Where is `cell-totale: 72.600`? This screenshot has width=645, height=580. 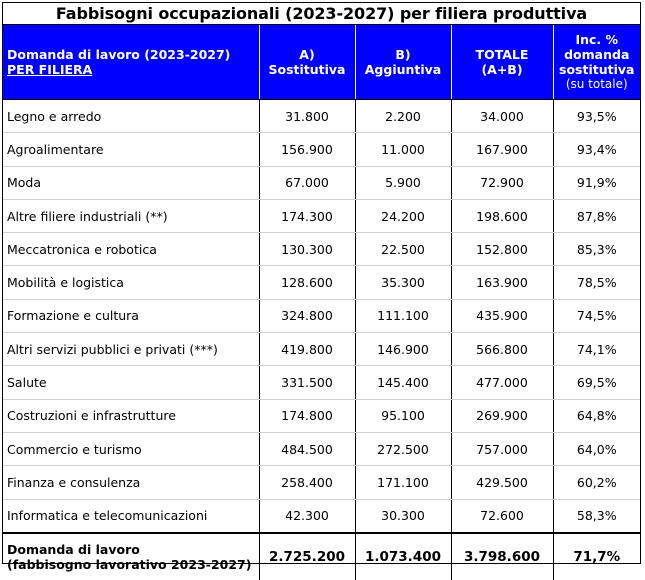
cell-totale: 72.600 is located at coordinates (502, 516).